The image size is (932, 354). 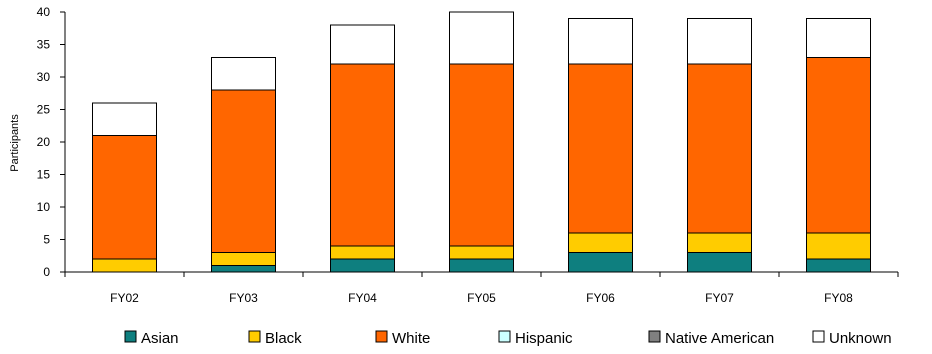 I want to click on y-tick-label: 20, so click(x=44, y=142).